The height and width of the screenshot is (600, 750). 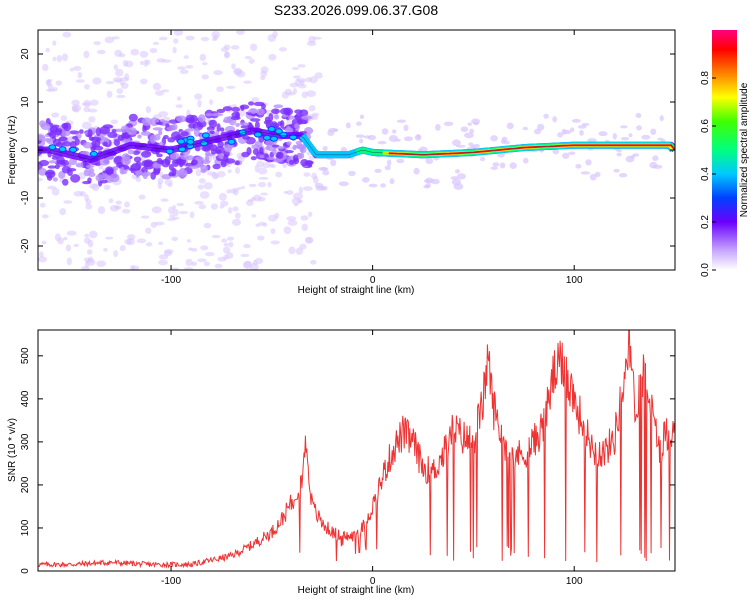 What do you see at coordinates (25, 527) in the screenshot?
I see `snr-ytick-label: 100` at bounding box center [25, 527].